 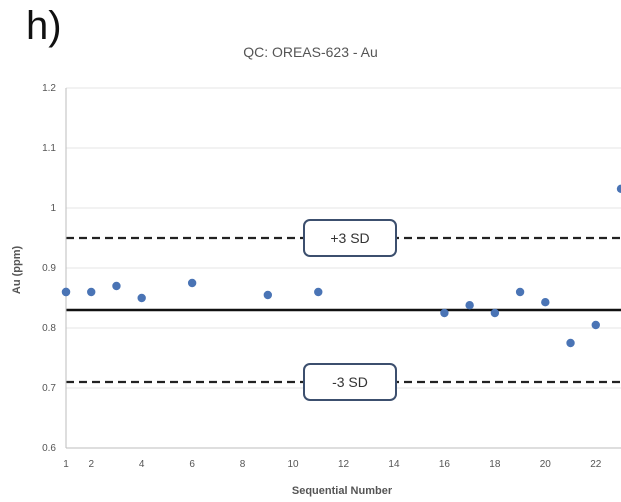 What do you see at coordinates (344, 464) in the screenshot?
I see `x-tick-label: 12` at bounding box center [344, 464].